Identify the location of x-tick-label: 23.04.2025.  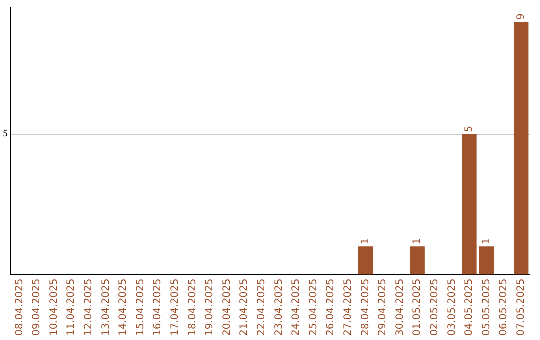
(279, 307).